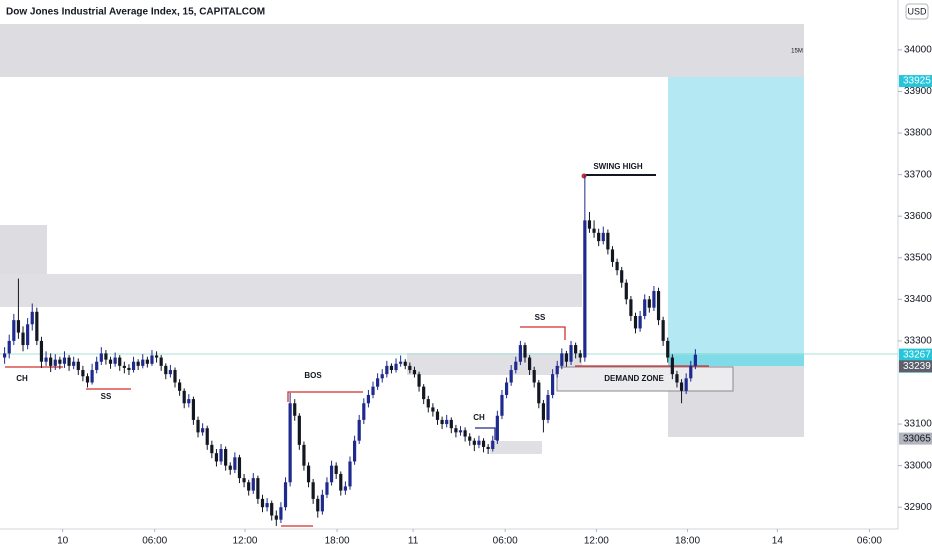  I want to click on y-tick-label: 33800, so click(918, 133).